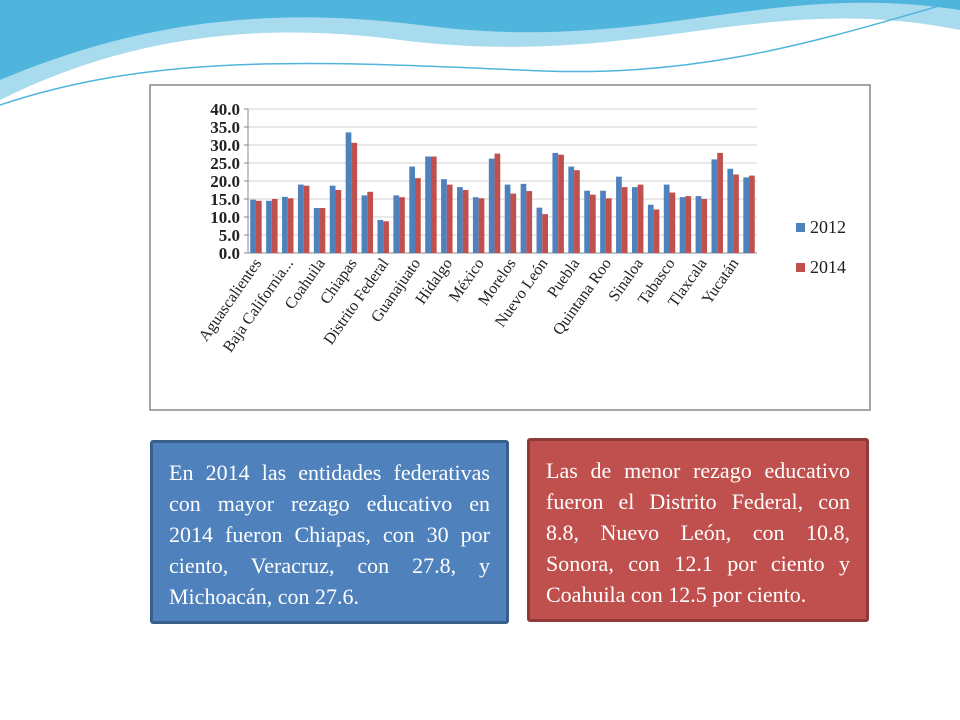  I want to click on y-tick-label: 5.0, so click(229, 235).